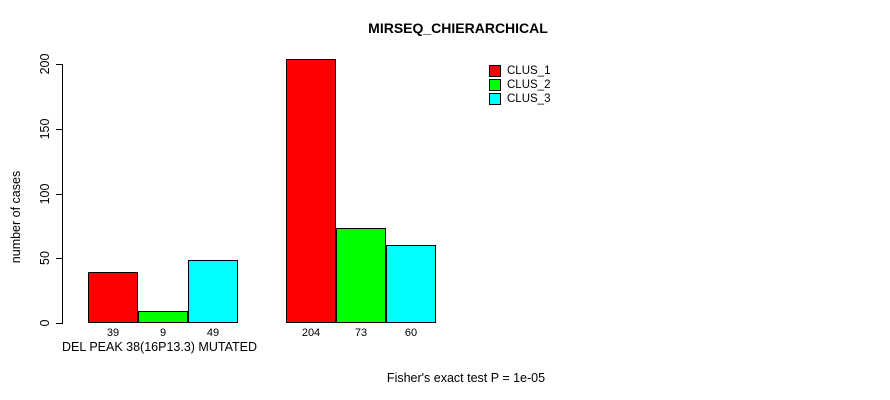  What do you see at coordinates (311, 333) in the screenshot?
I see `bar-value-label: 204` at bounding box center [311, 333].